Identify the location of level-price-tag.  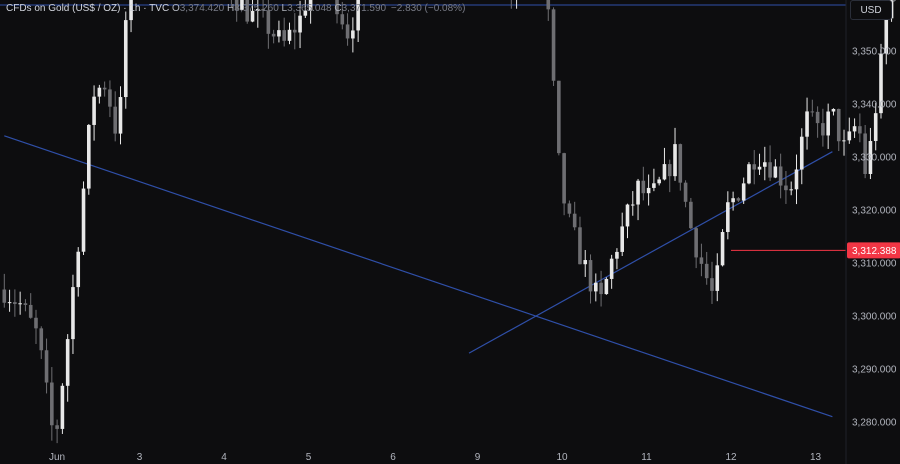
(873, 250).